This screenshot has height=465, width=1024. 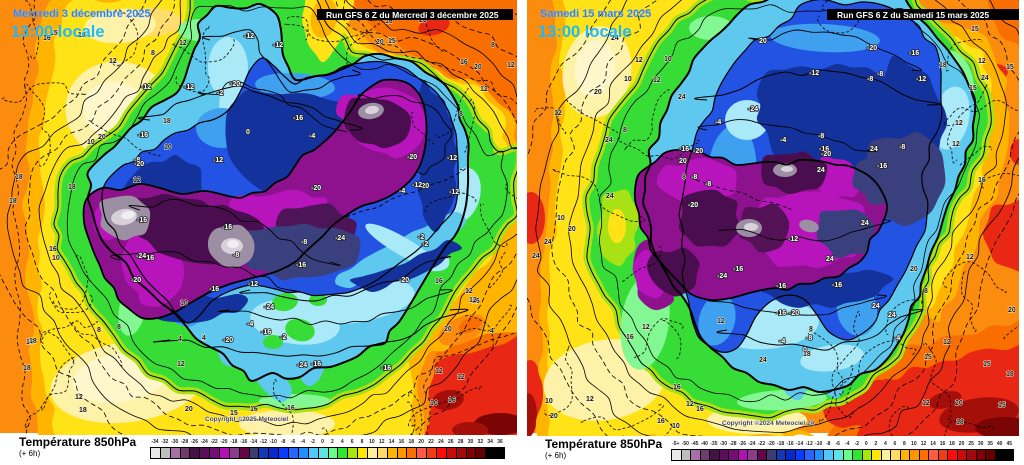 I want to click on svg-text: Samedi 15 mars 2025, so click(x=595, y=14).